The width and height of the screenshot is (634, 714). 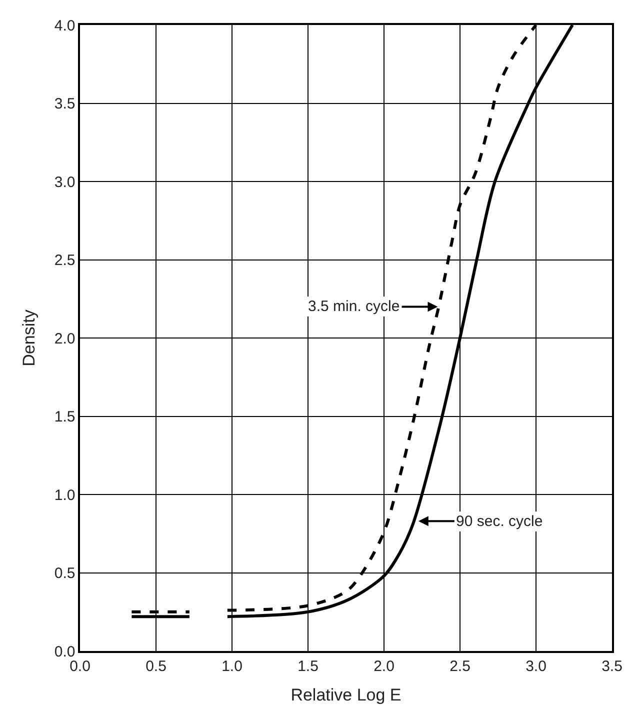 What do you see at coordinates (612, 666) in the screenshot?
I see `x-tick-label: 3.5` at bounding box center [612, 666].